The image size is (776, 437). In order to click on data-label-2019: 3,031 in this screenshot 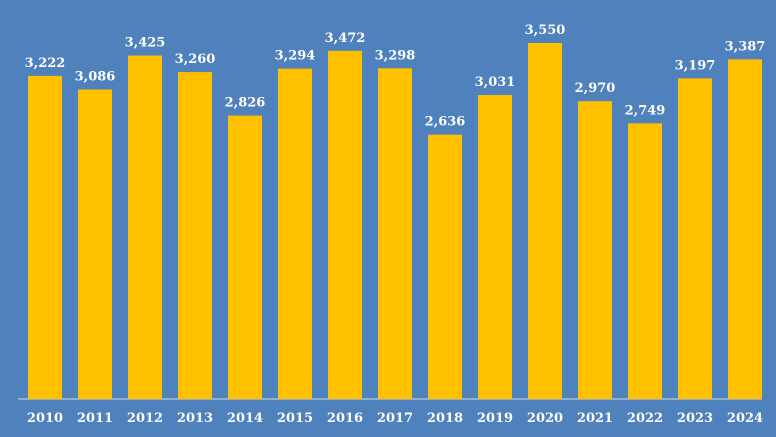, I will do `click(495, 82)`.